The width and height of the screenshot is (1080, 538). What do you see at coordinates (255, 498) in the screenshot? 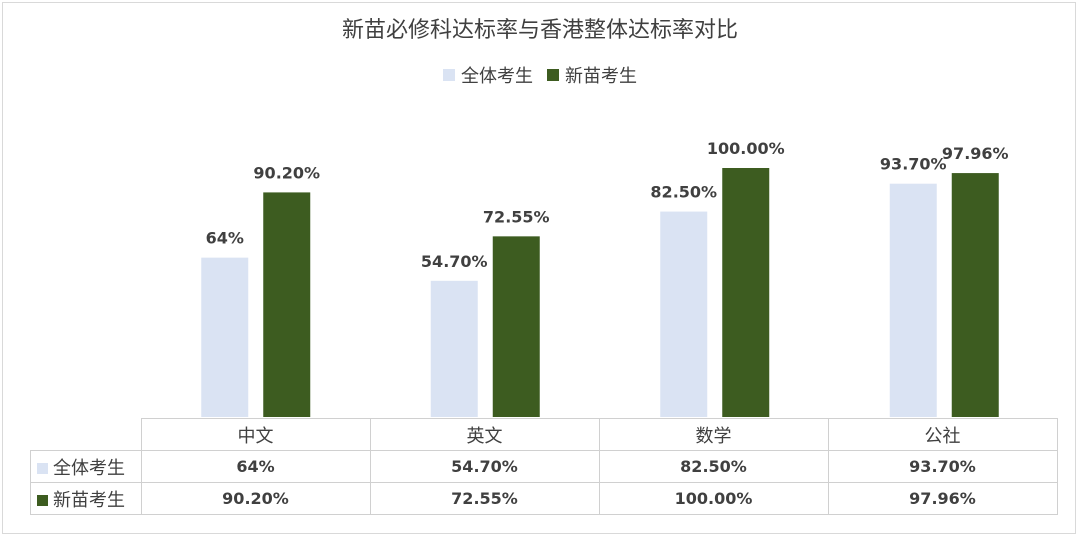
I see `table-cell: 90.20%` at bounding box center [255, 498].